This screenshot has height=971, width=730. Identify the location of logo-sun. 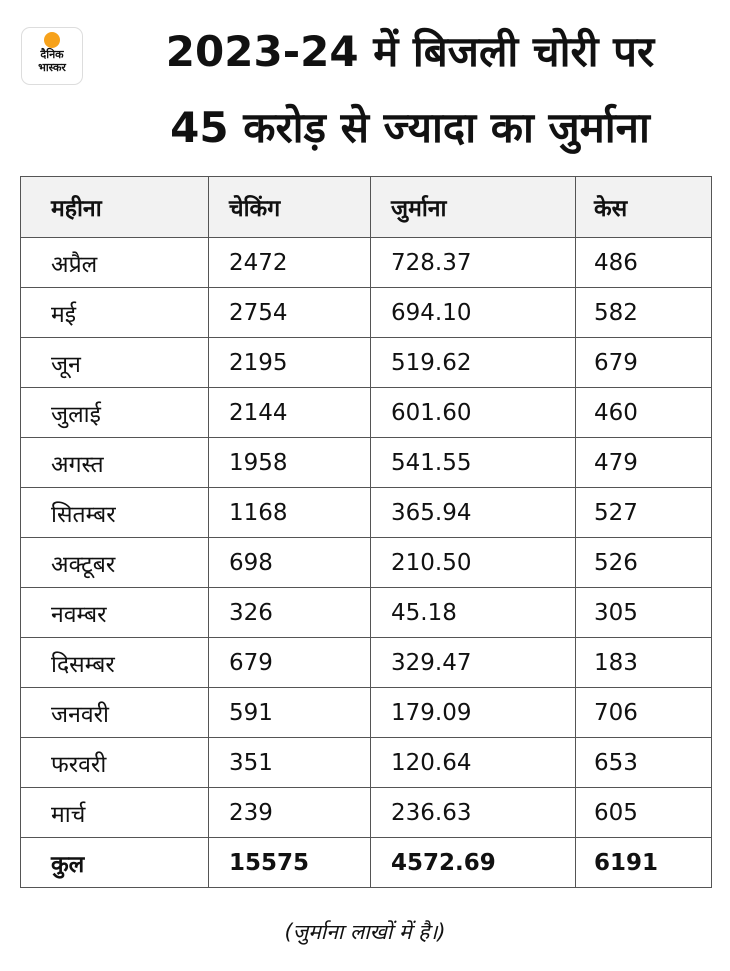
(52, 40).